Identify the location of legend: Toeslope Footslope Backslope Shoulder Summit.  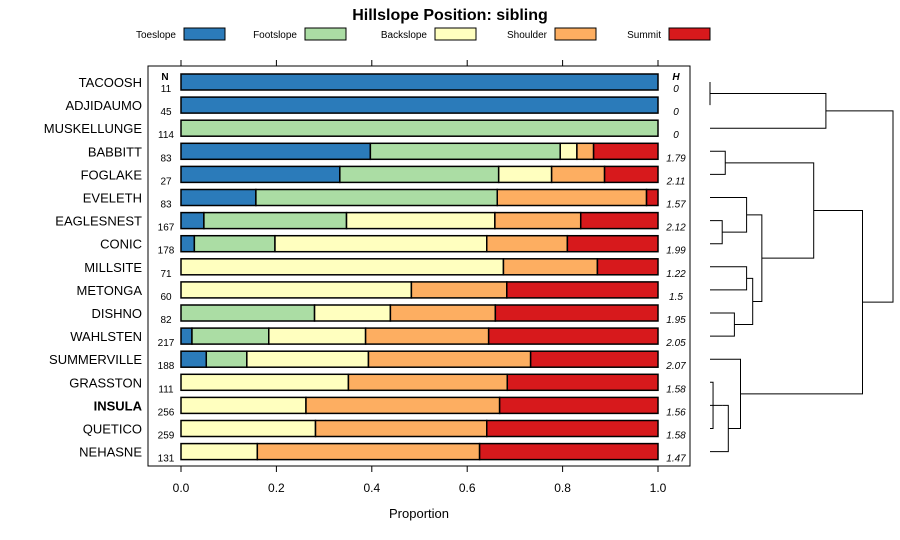
(423, 34).